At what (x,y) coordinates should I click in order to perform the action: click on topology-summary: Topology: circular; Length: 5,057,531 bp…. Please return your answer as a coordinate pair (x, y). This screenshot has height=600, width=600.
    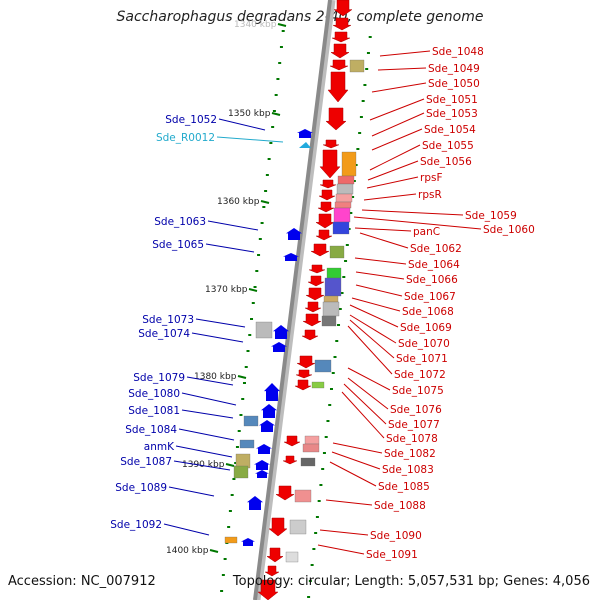
    Looking at the image, I should click on (411, 581).